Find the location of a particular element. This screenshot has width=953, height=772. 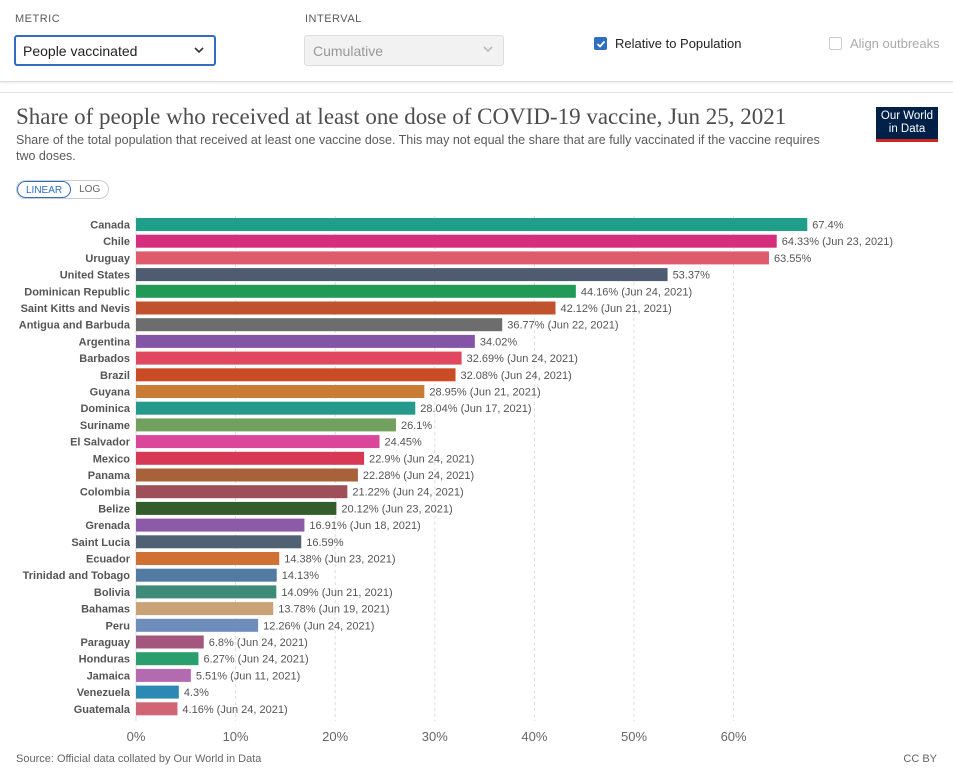

x-tick-label: 60% is located at coordinates (734, 736).